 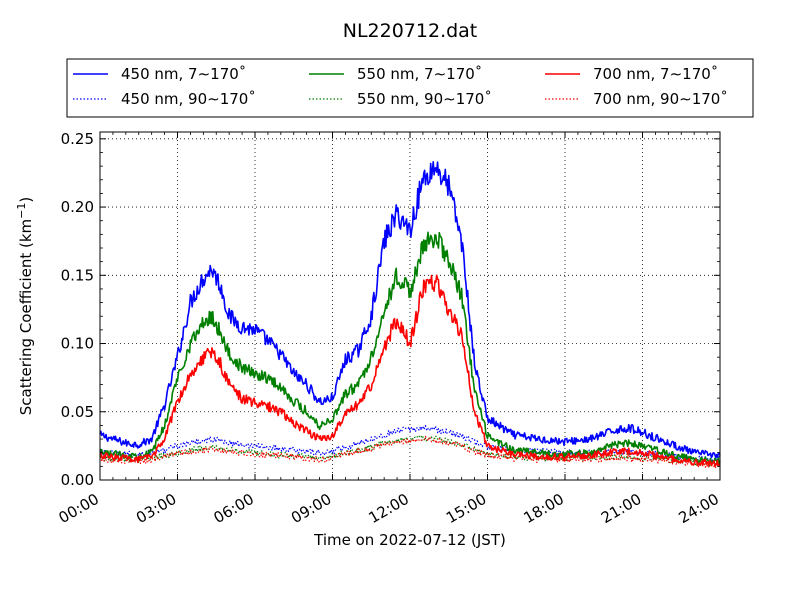 What do you see at coordinates (466, 508) in the screenshot?
I see `x-tick-label: 15:00` at bounding box center [466, 508].